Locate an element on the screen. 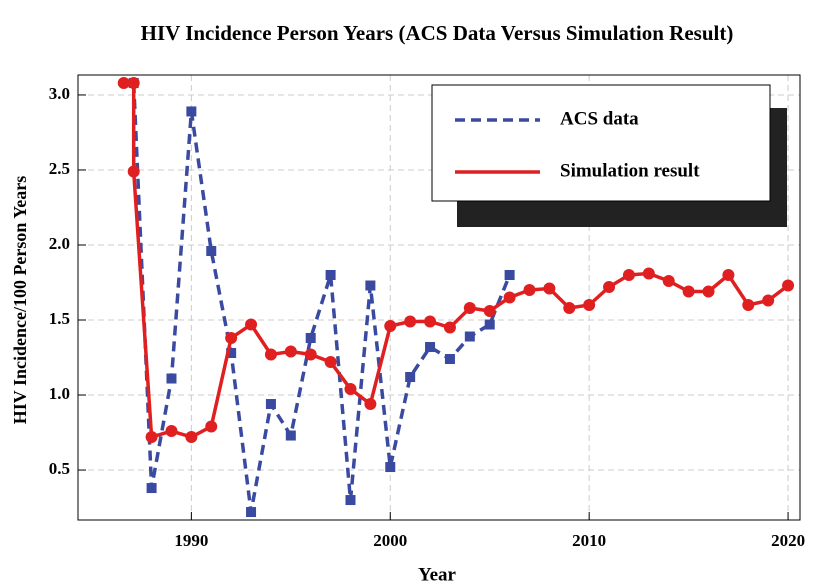 The width and height of the screenshot is (840, 588). y-tick-label: 1.0 is located at coordinates (59, 393).